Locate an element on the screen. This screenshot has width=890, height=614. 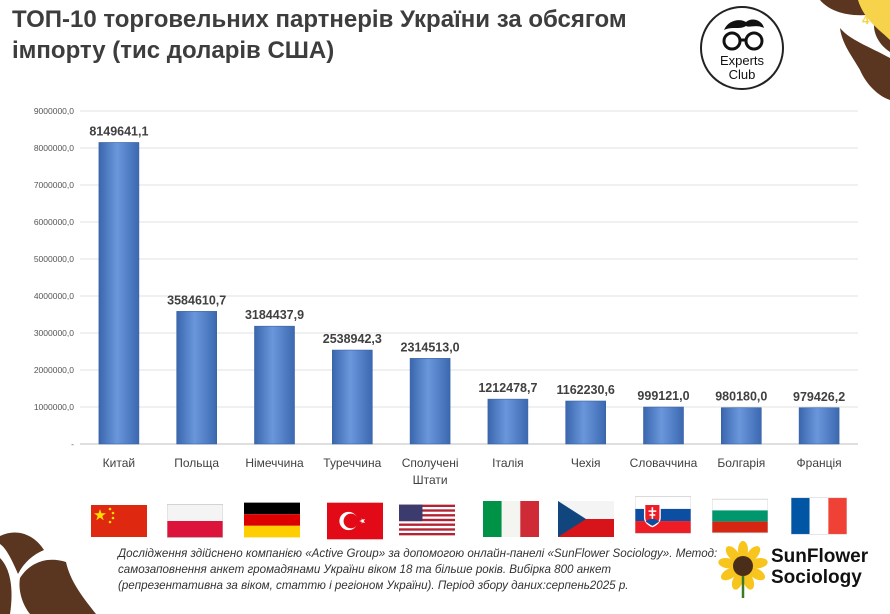
glasses-icon is located at coordinates (743, 35).